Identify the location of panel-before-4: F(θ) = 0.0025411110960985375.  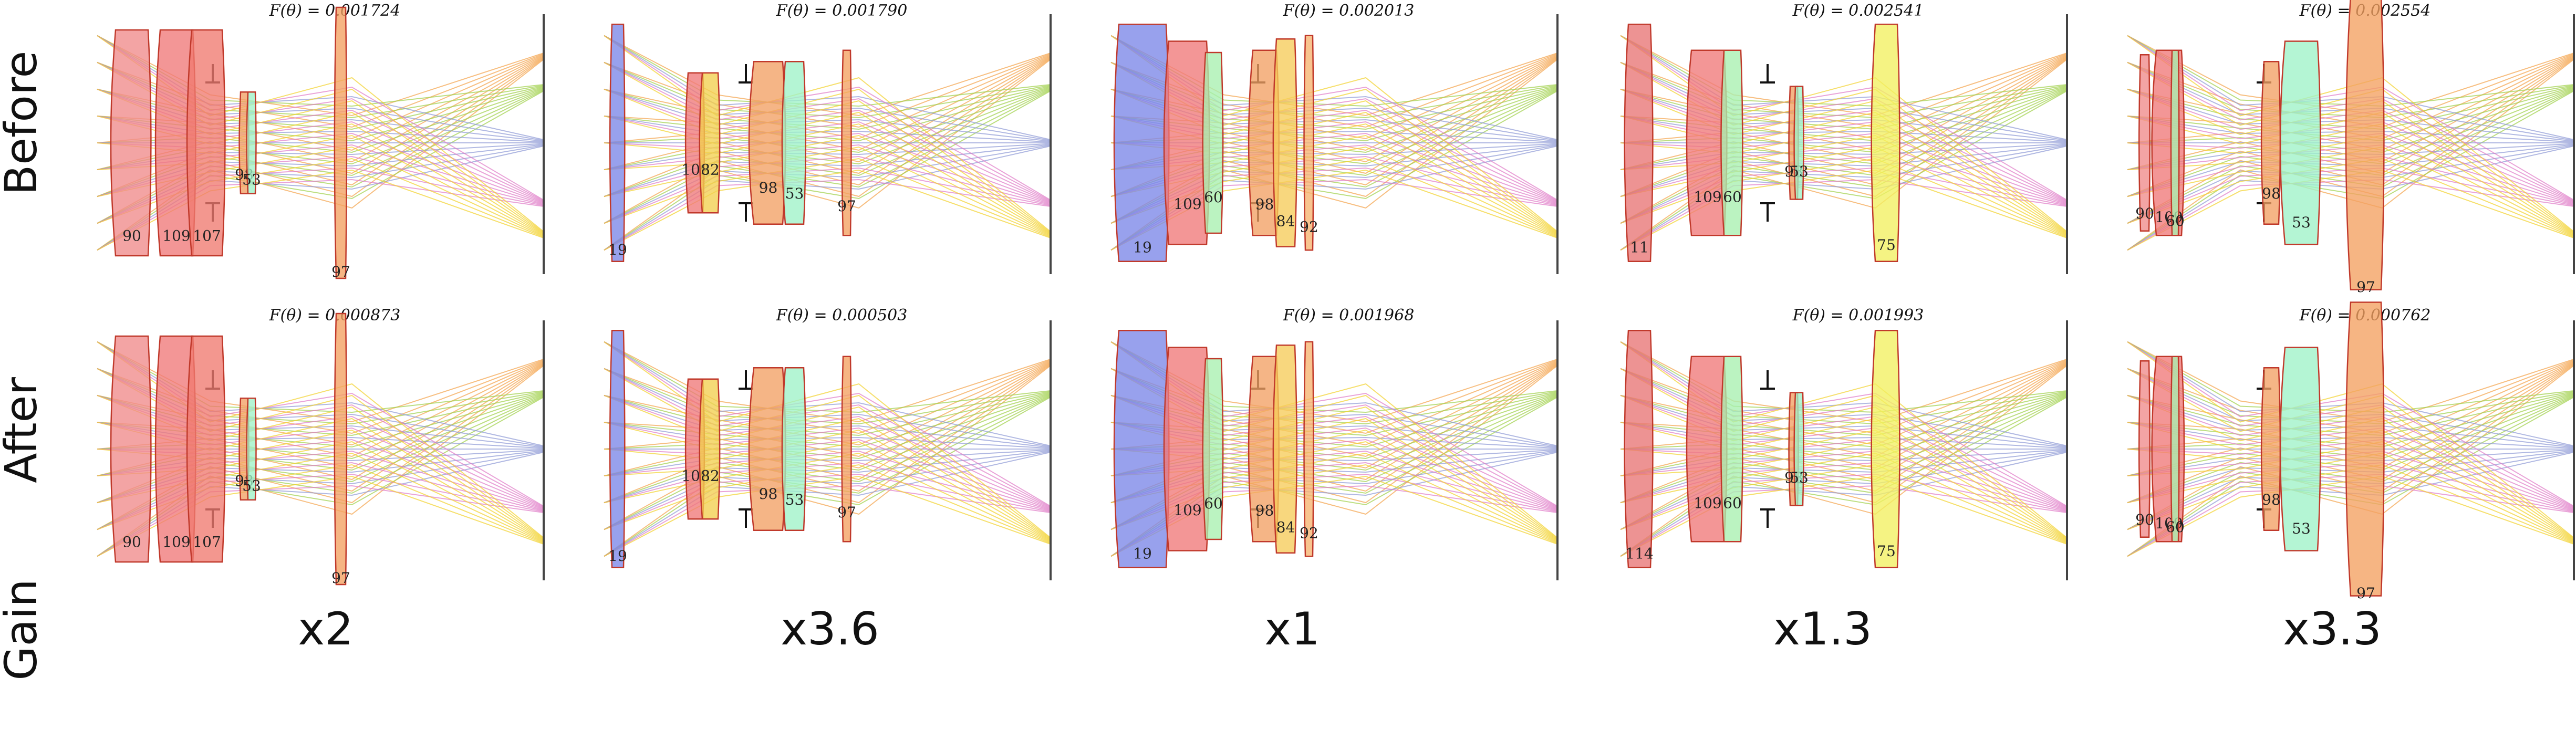
(1844, 138).